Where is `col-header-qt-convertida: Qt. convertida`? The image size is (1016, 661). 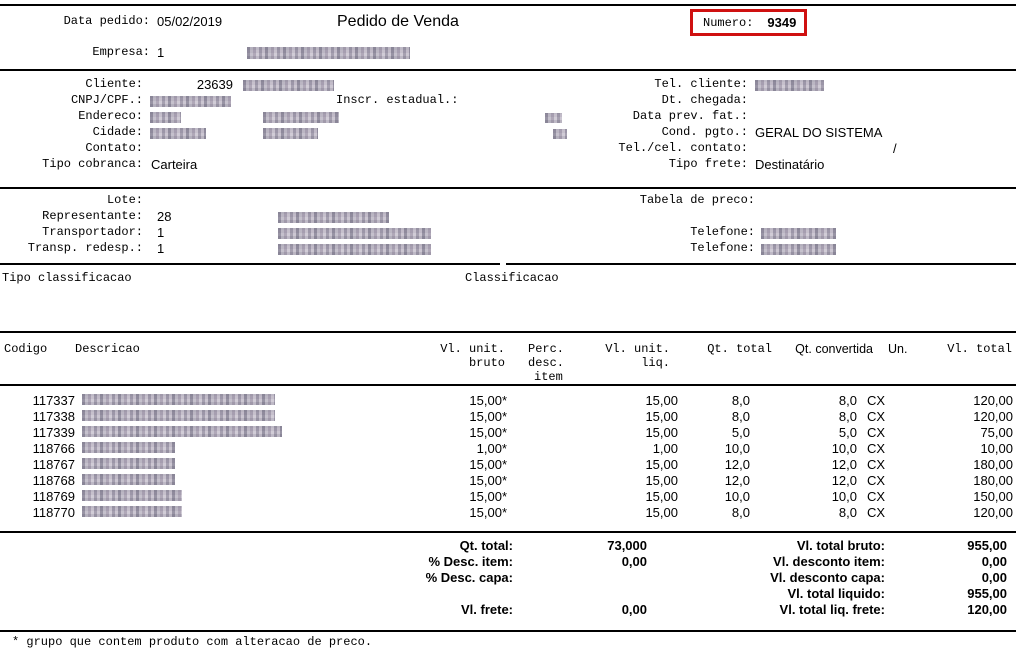
col-header-qt-convertida: Qt. convertida is located at coordinates (834, 349).